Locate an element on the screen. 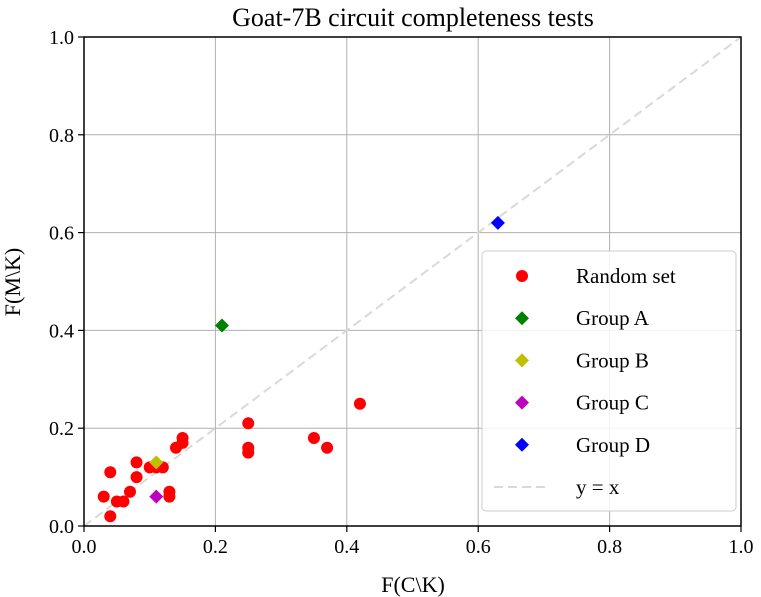  legend-box is located at coordinates (609, 381).